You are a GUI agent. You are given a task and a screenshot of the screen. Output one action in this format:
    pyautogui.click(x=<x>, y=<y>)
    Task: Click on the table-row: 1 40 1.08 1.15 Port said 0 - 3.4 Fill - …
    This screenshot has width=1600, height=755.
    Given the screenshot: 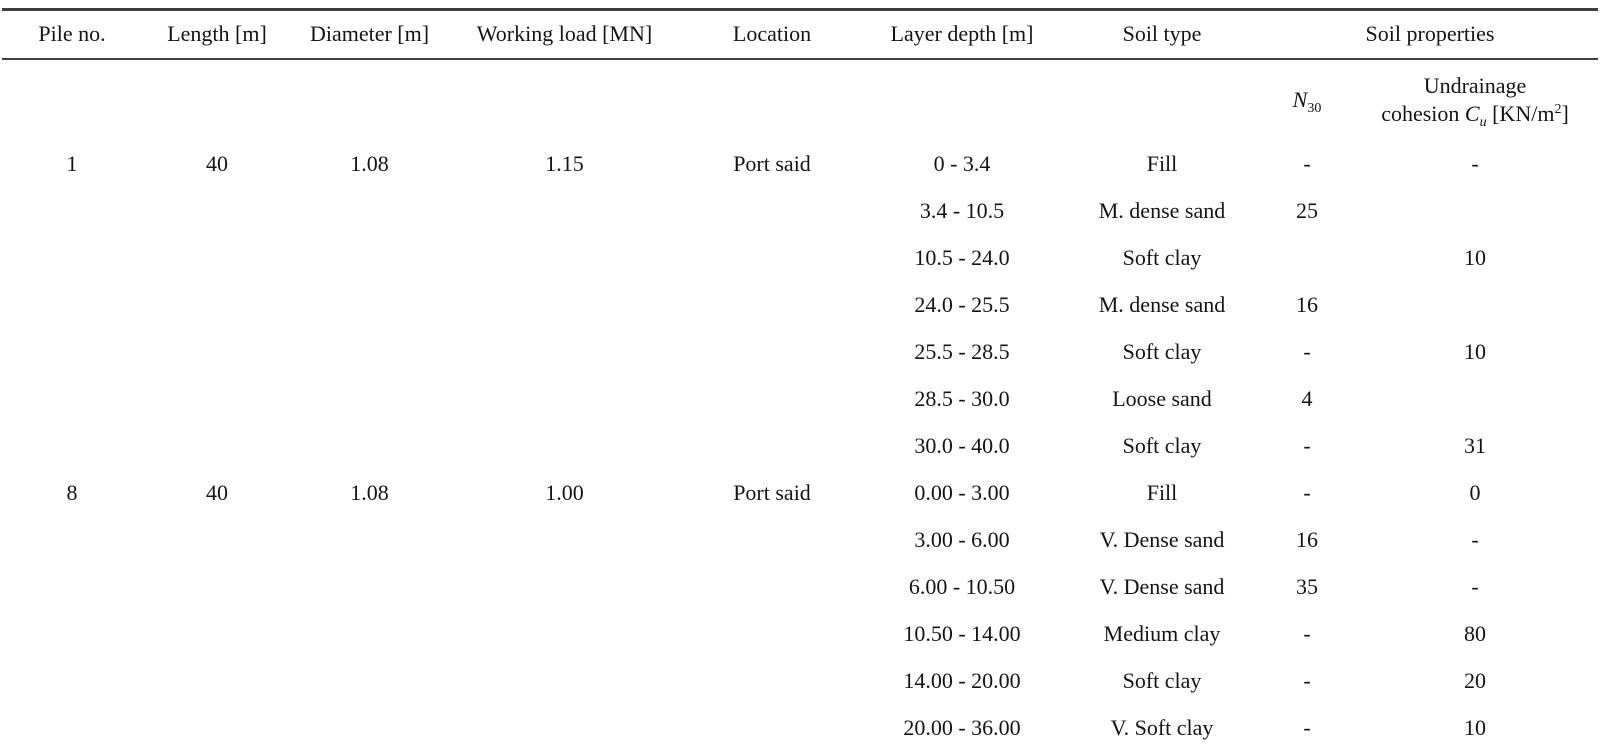 What is the action you would take?
    pyautogui.click(x=800, y=164)
    